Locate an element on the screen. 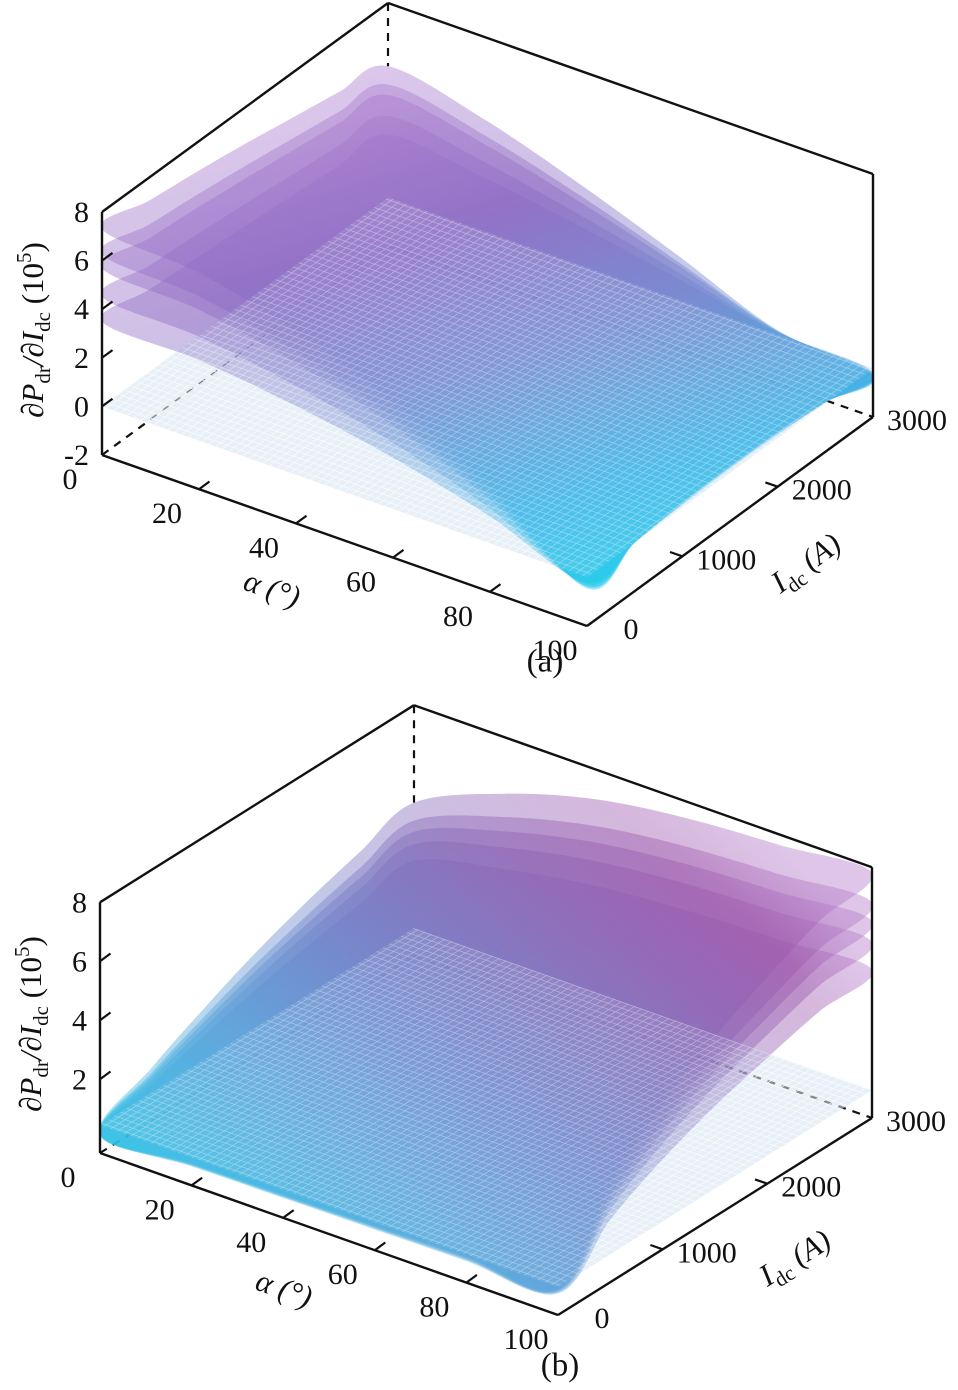  tick-label: -2 is located at coordinates (76, 455).